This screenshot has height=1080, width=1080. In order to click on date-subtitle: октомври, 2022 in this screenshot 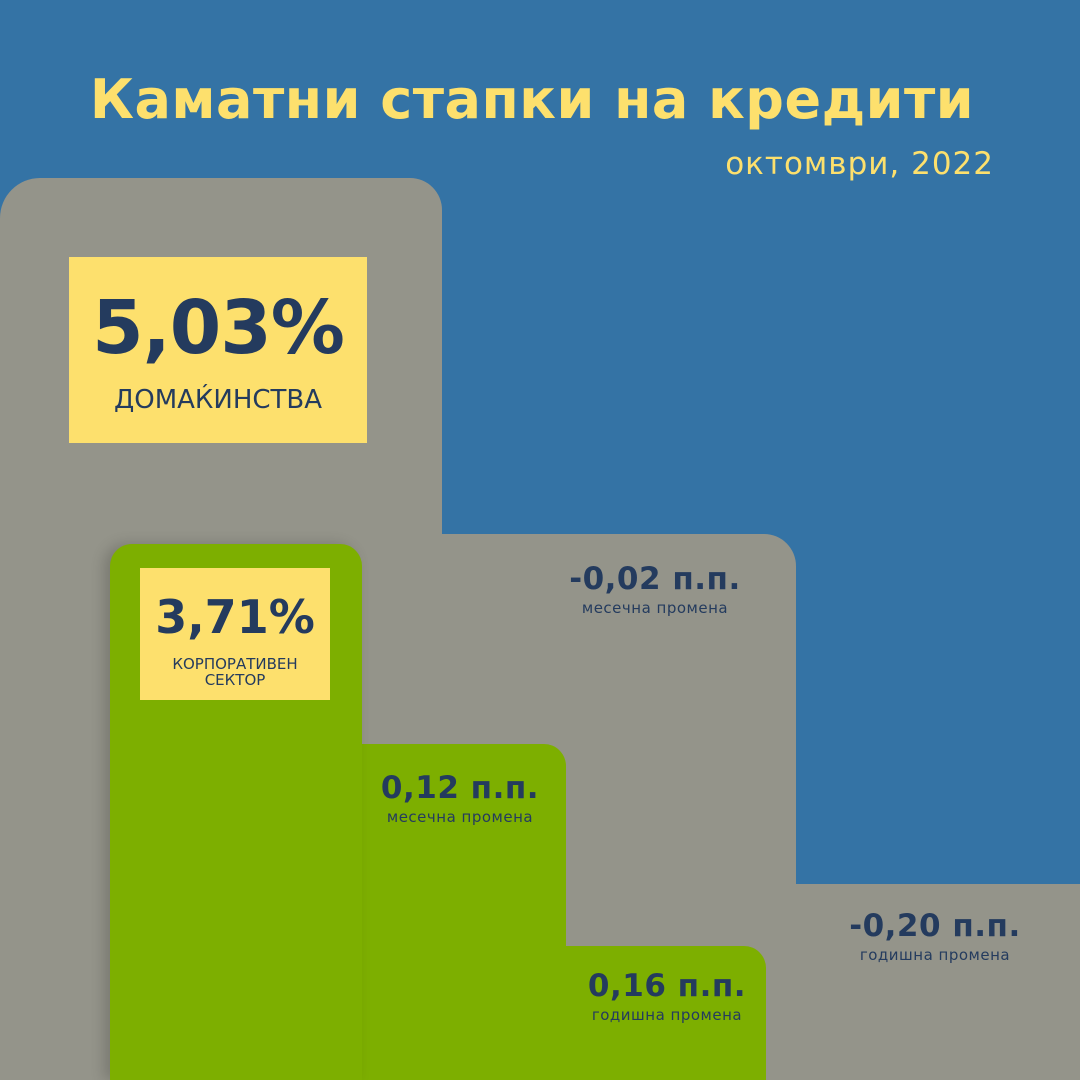, I will do `click(859, 164)`.